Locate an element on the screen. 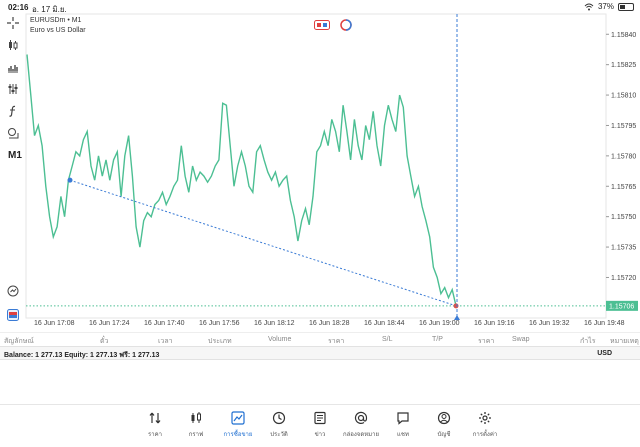 The width and height of the screenshot is (640, 447). time-axis-label: 16 Jun 19:00 is located at coordinates (439, 323).